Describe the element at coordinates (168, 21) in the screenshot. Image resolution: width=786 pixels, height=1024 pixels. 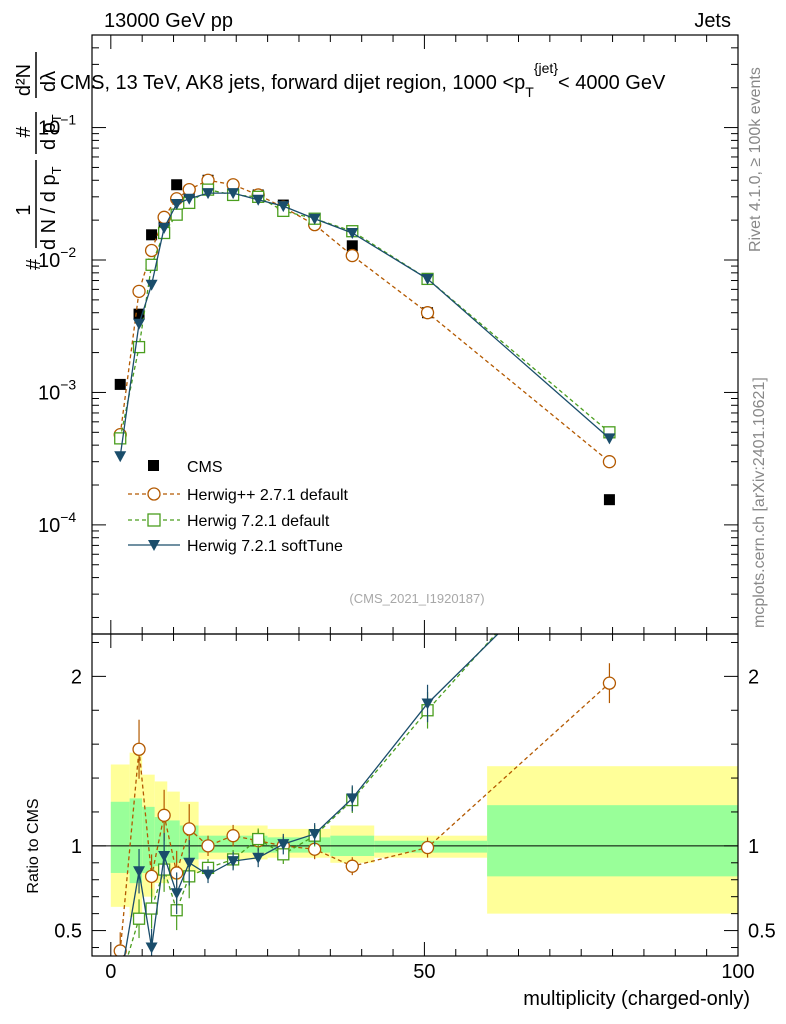
I see `energy-label: 13000 GeV pp` at that location.